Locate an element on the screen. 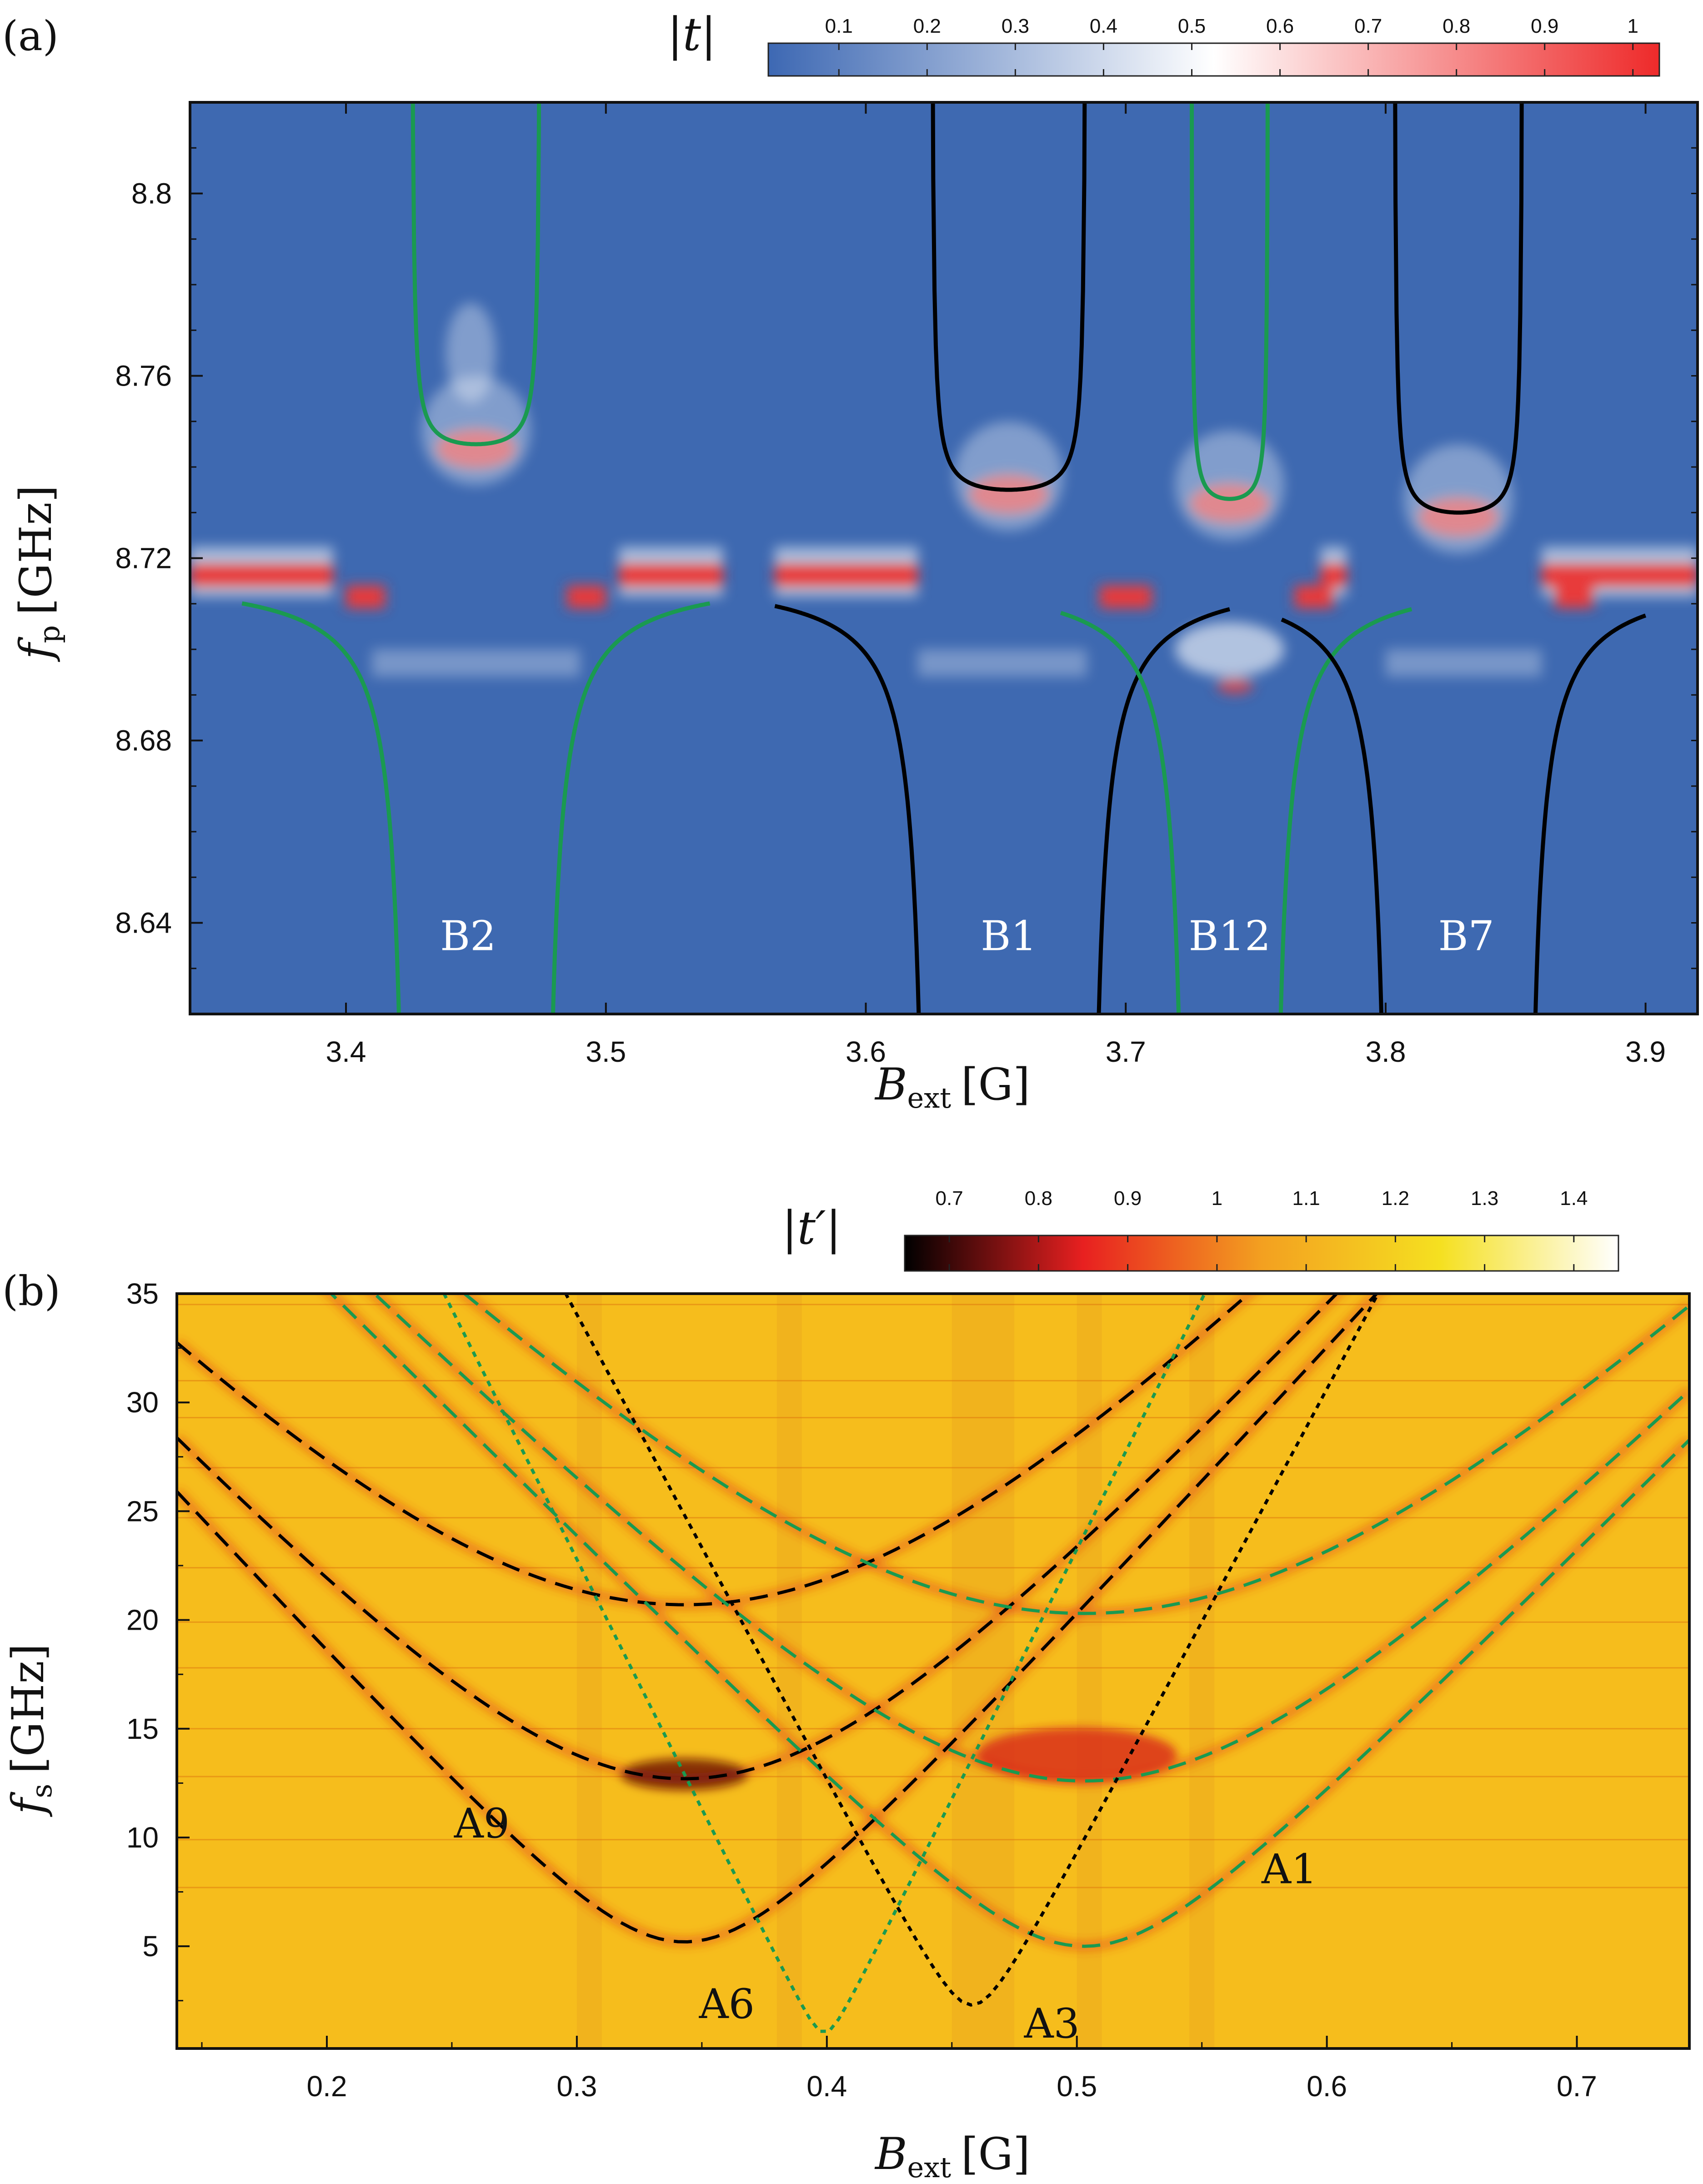 Image resolution: width=1703 pixels, height=2184 pixels. y-tick-label-b: 20 is located at coordinates (142, 1621).